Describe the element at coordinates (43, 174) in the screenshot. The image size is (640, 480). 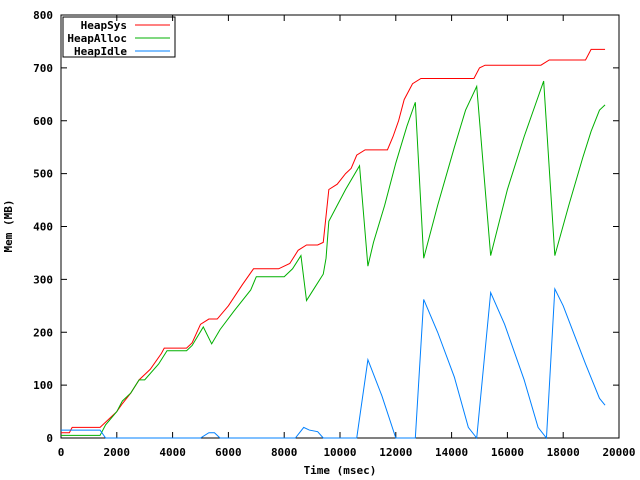
I see `y-tick-label: 500` at that location.